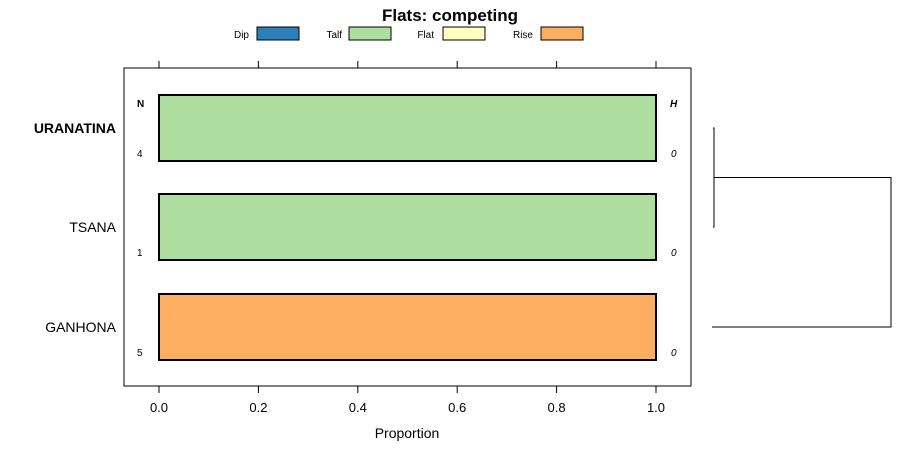  What do you see at coordinates (409, 33) in the screenshot?
I see `legend: Dip Talf Flat Rise` at bounding box center [409, 33].